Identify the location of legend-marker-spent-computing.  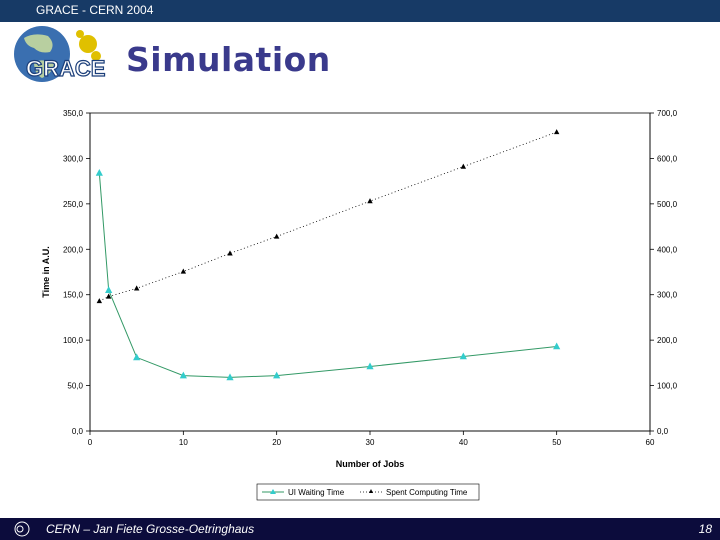
(371, 491).